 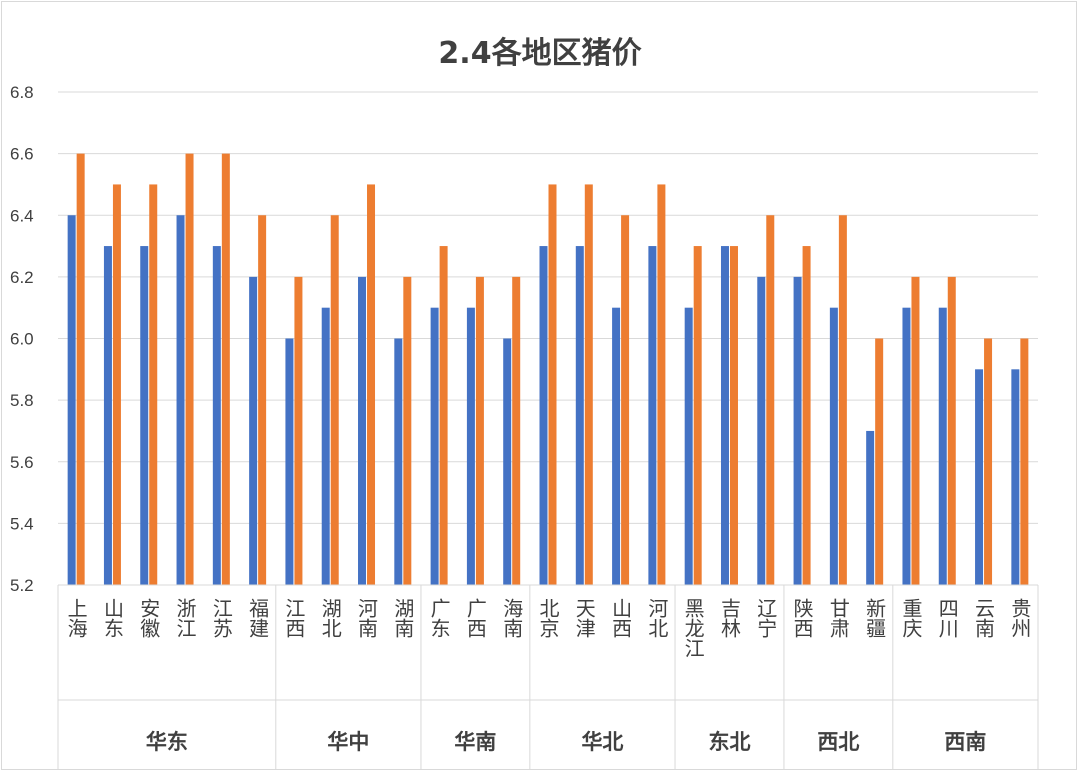 I want to click on category-label: 江西, so click(x=294, y=618).